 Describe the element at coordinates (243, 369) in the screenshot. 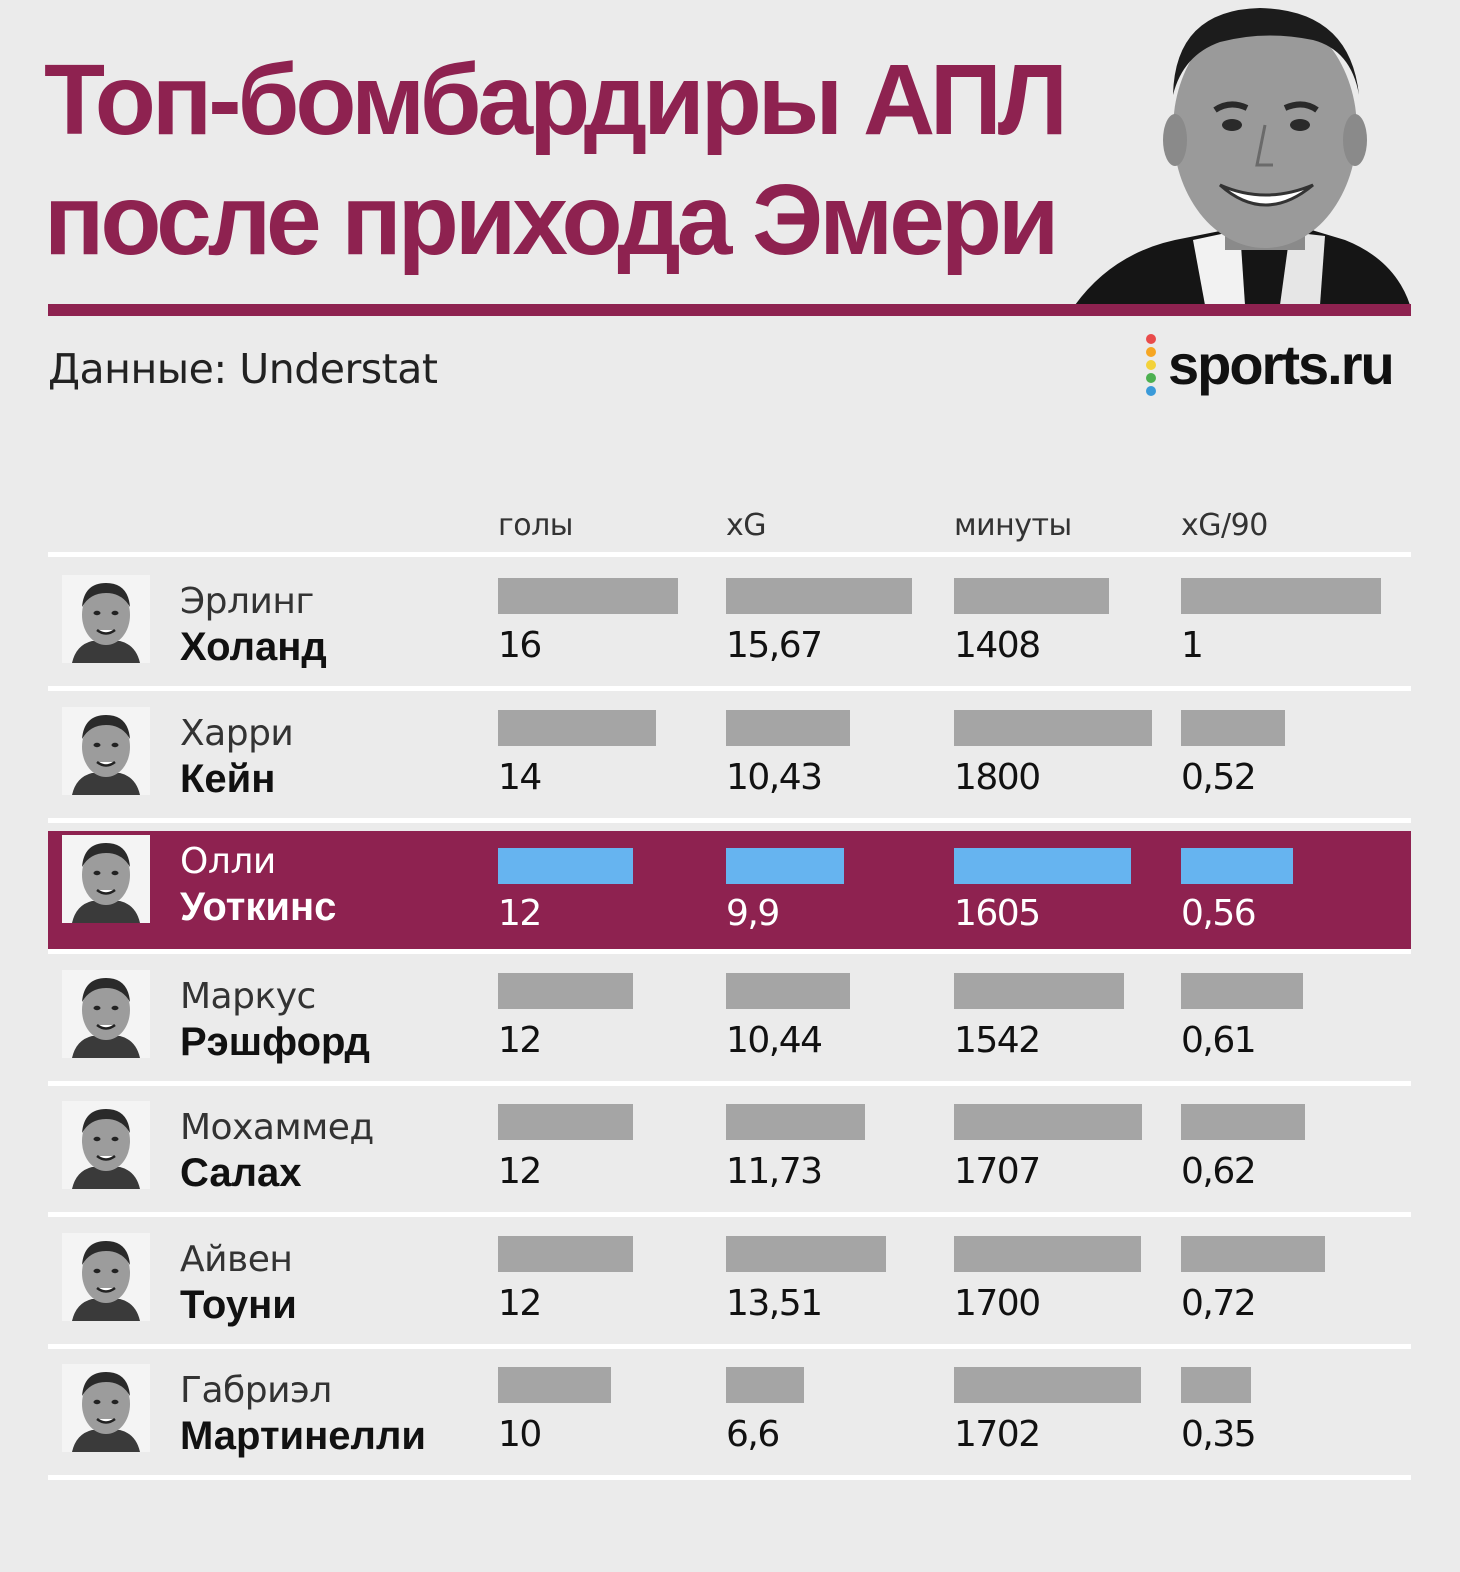

I see `data-source: Данные: Understat` at that location.